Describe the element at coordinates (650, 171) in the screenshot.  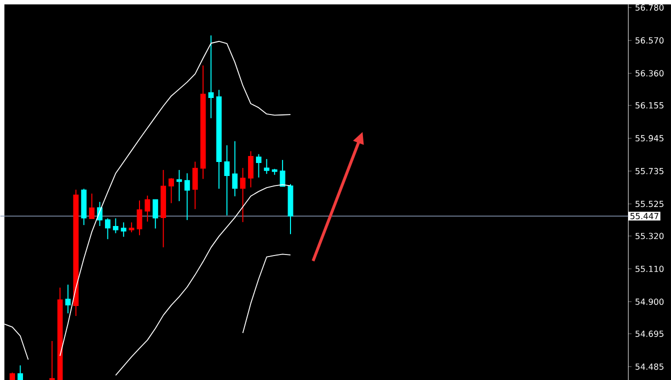
I see `y-tick-label: 55.735` at that location.